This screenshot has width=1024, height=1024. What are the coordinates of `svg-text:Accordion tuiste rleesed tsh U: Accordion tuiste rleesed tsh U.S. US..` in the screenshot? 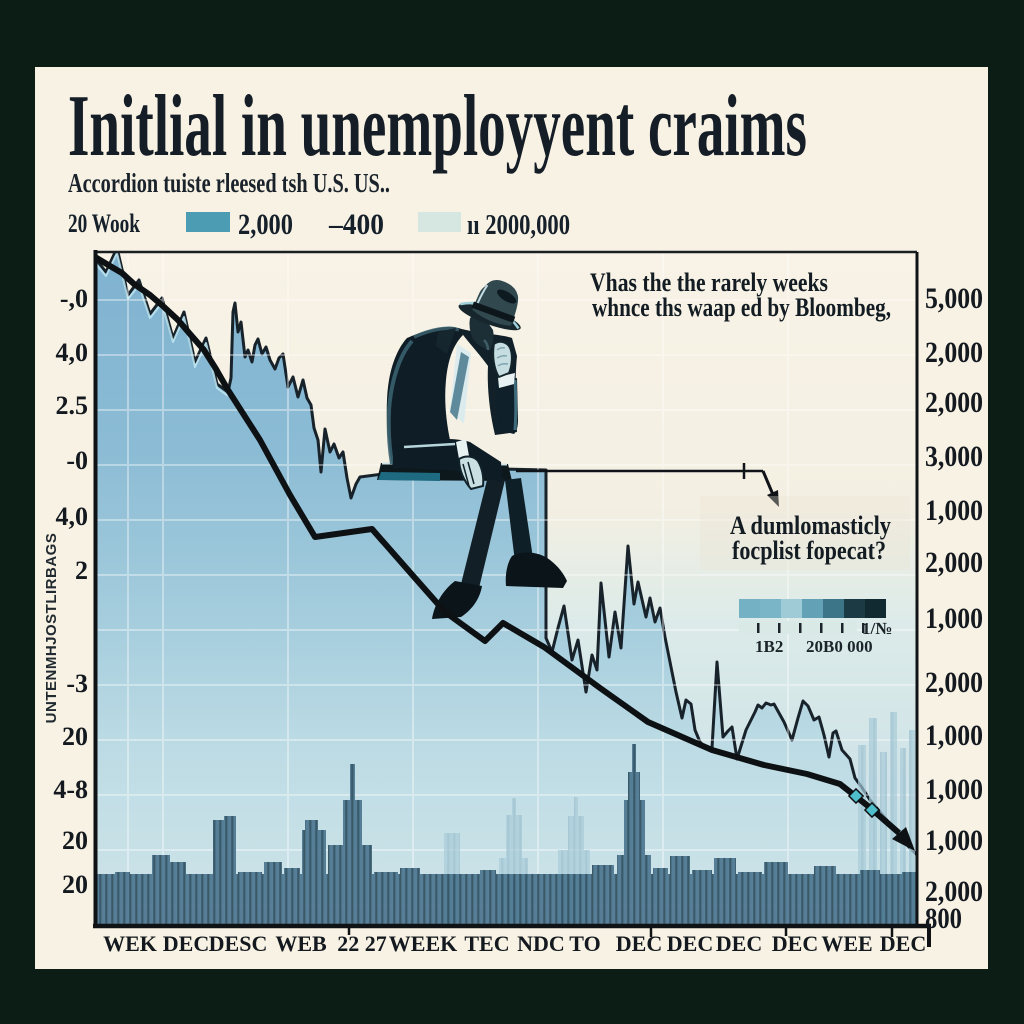 It's located at (229, 183).